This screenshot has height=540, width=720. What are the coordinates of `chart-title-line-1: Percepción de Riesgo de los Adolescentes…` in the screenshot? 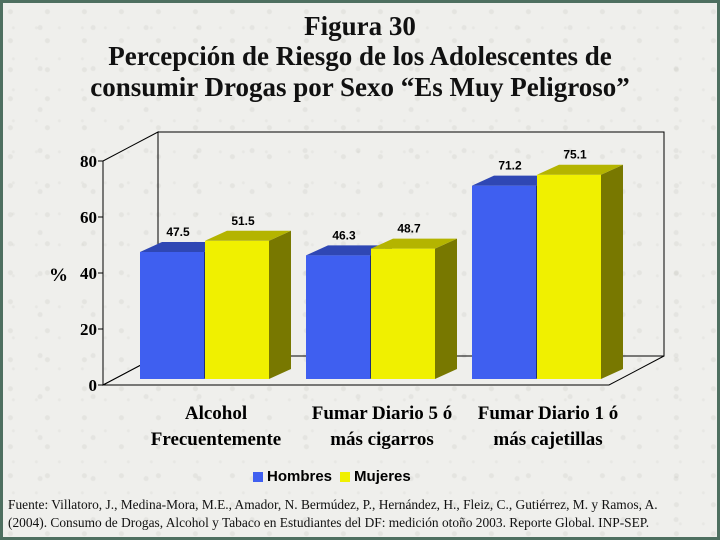 It's located at (360, 56).